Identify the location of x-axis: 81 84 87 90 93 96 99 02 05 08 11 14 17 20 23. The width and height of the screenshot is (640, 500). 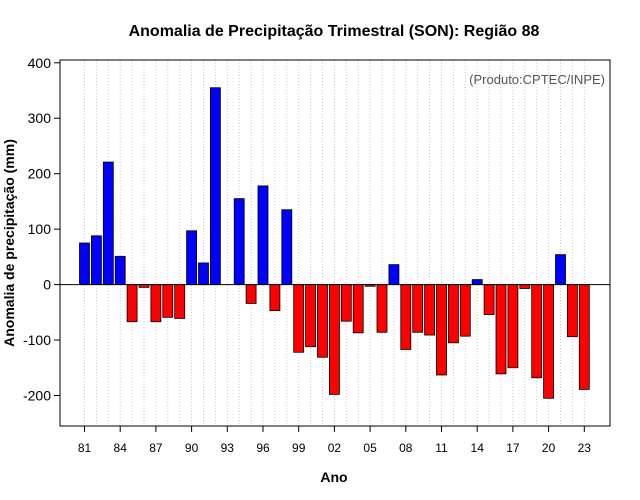
(334, 440).